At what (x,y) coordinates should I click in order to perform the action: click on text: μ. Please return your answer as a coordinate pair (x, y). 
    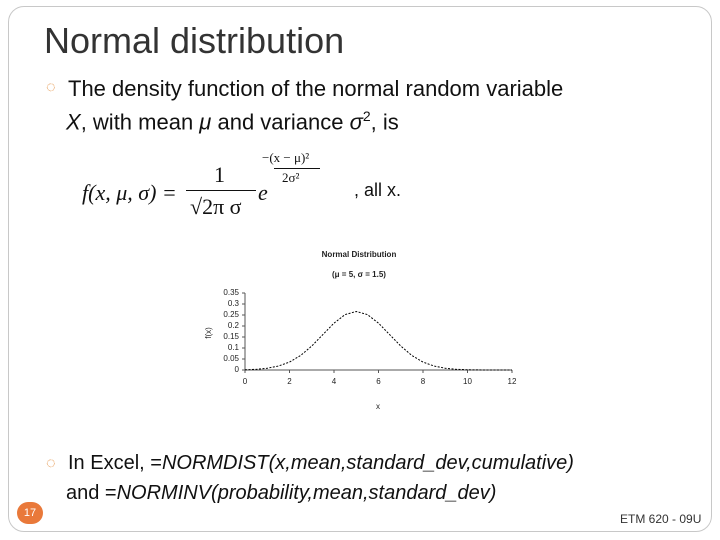
    Looking at the image, I should click on (205, 122).